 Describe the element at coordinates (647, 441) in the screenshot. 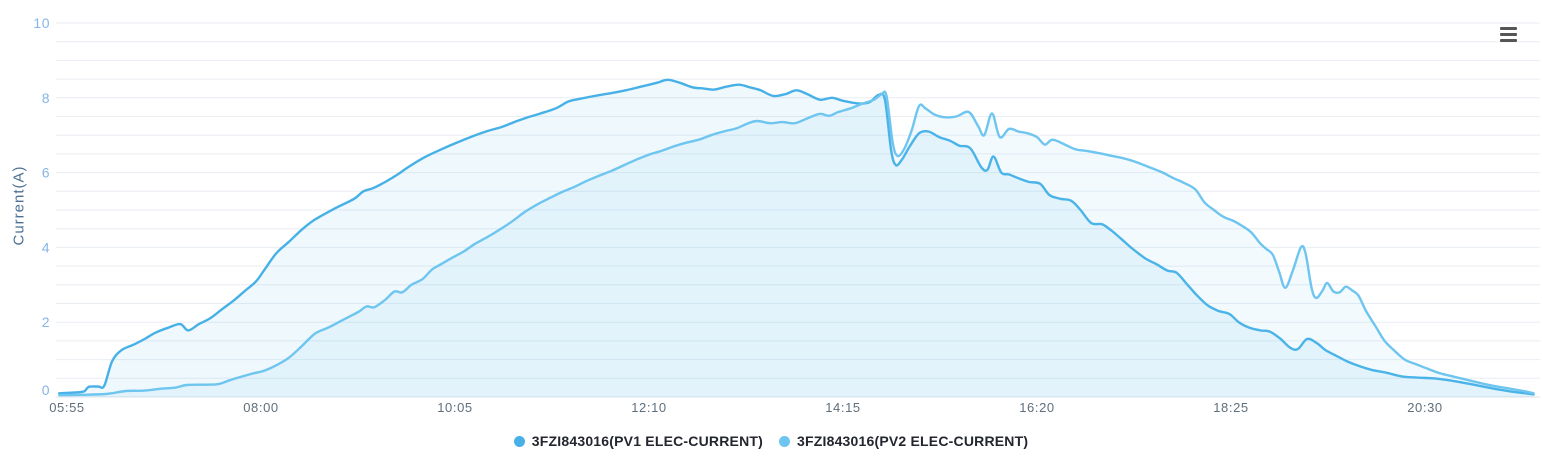

I see `legend-item-label: 3FZI843016(PV1 ELEC-CURRENT)` at that location.